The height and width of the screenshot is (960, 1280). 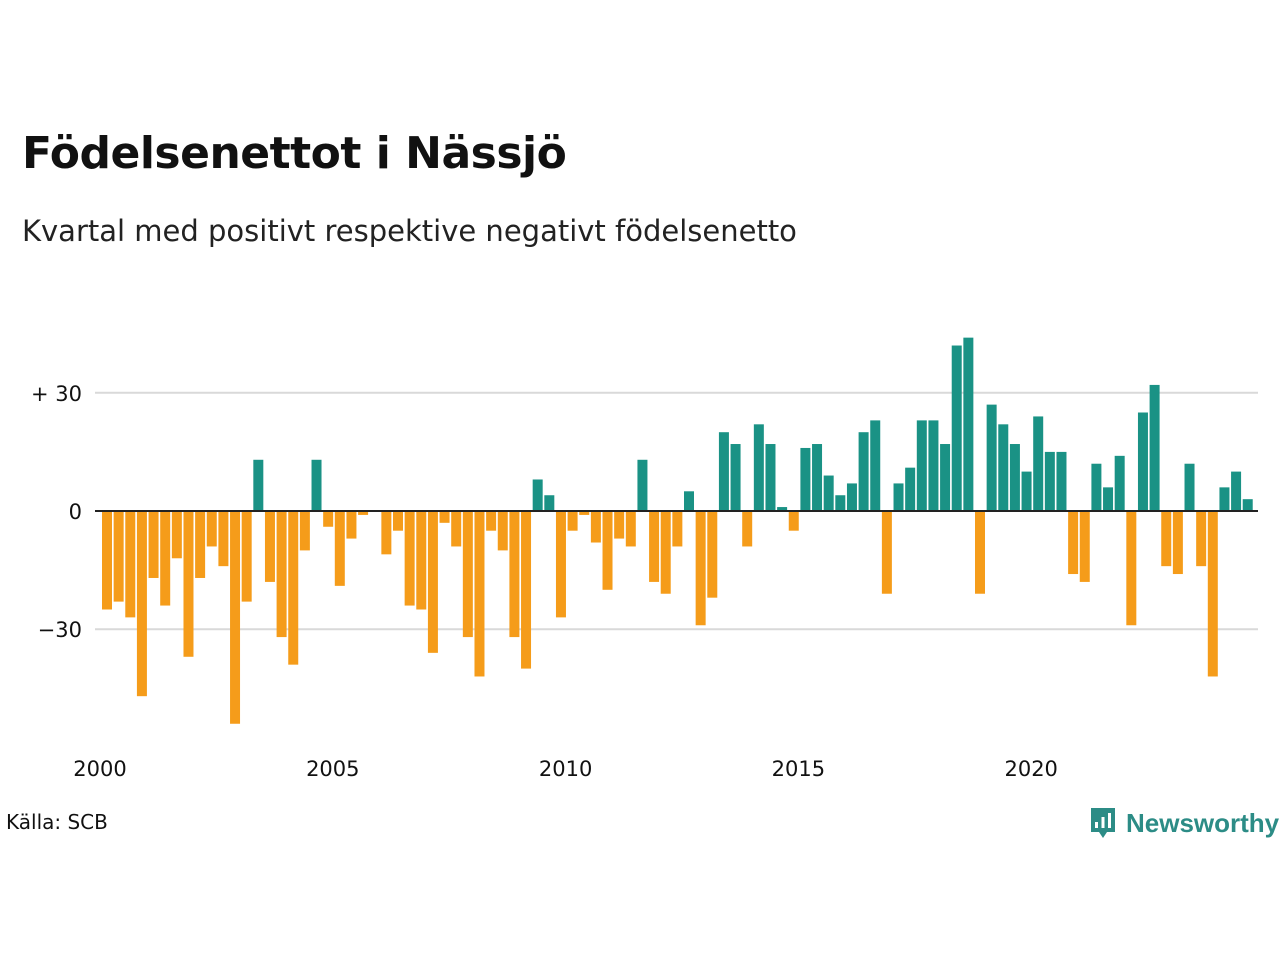 I want to click on x-tick-label: 2015, so click(x=798, y=769).